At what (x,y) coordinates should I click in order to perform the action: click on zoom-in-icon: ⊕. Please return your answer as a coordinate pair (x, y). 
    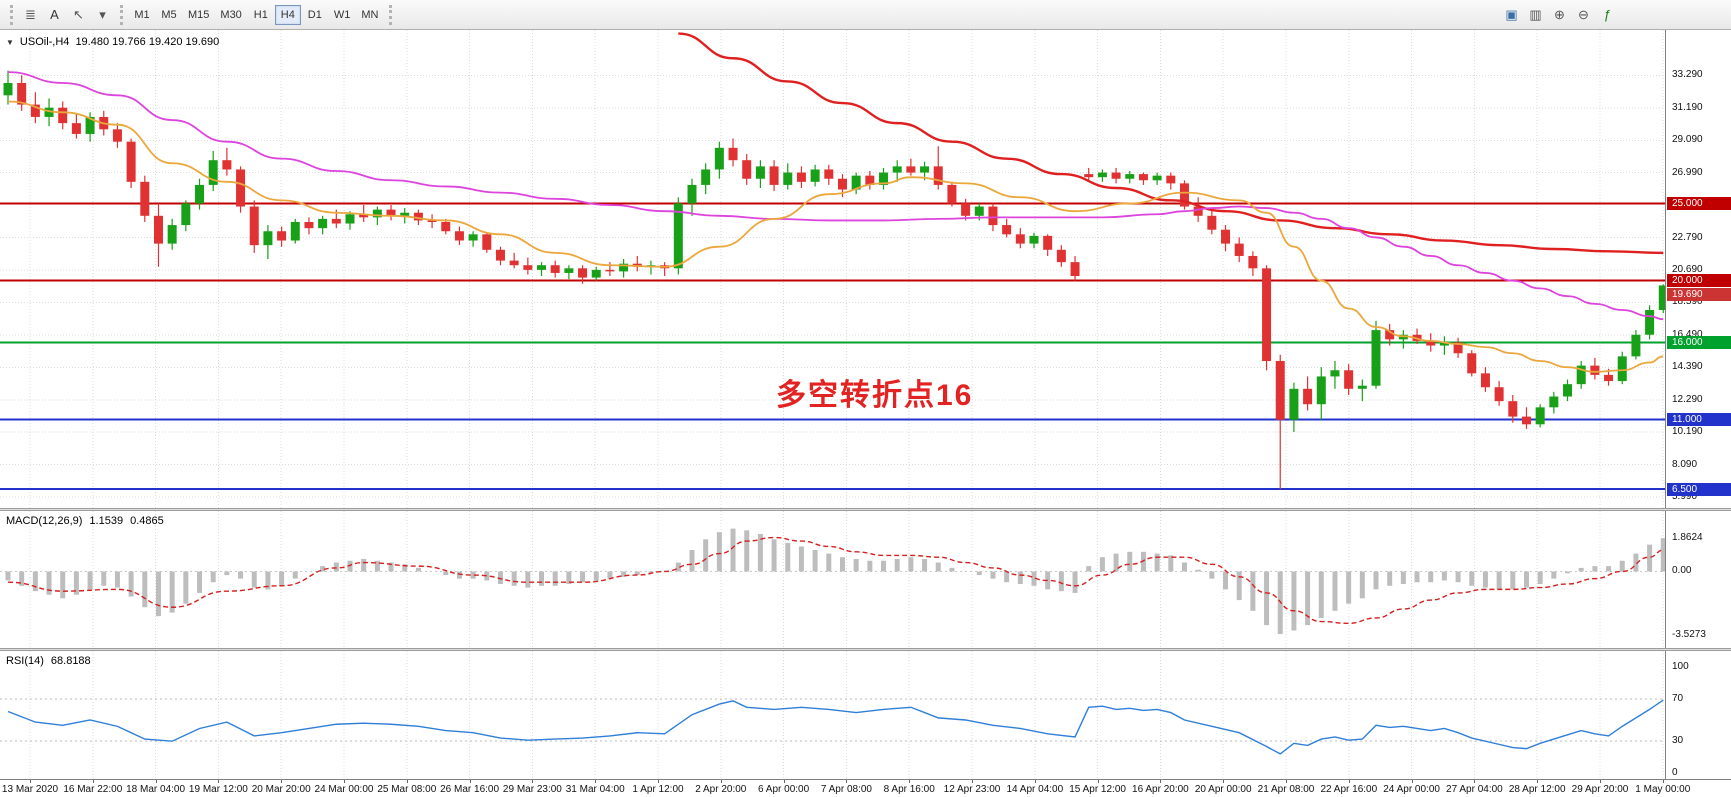
    Looking at the image, I should click on (1559, 14).